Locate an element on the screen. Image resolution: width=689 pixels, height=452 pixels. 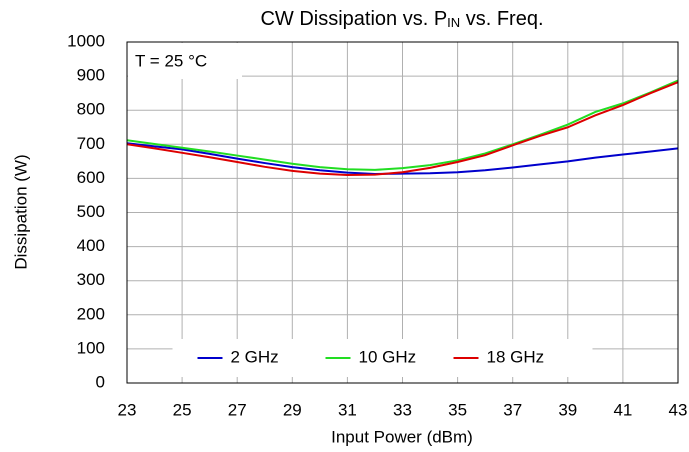
legend-label: 2 GHz is located at coordinates (255, 356).